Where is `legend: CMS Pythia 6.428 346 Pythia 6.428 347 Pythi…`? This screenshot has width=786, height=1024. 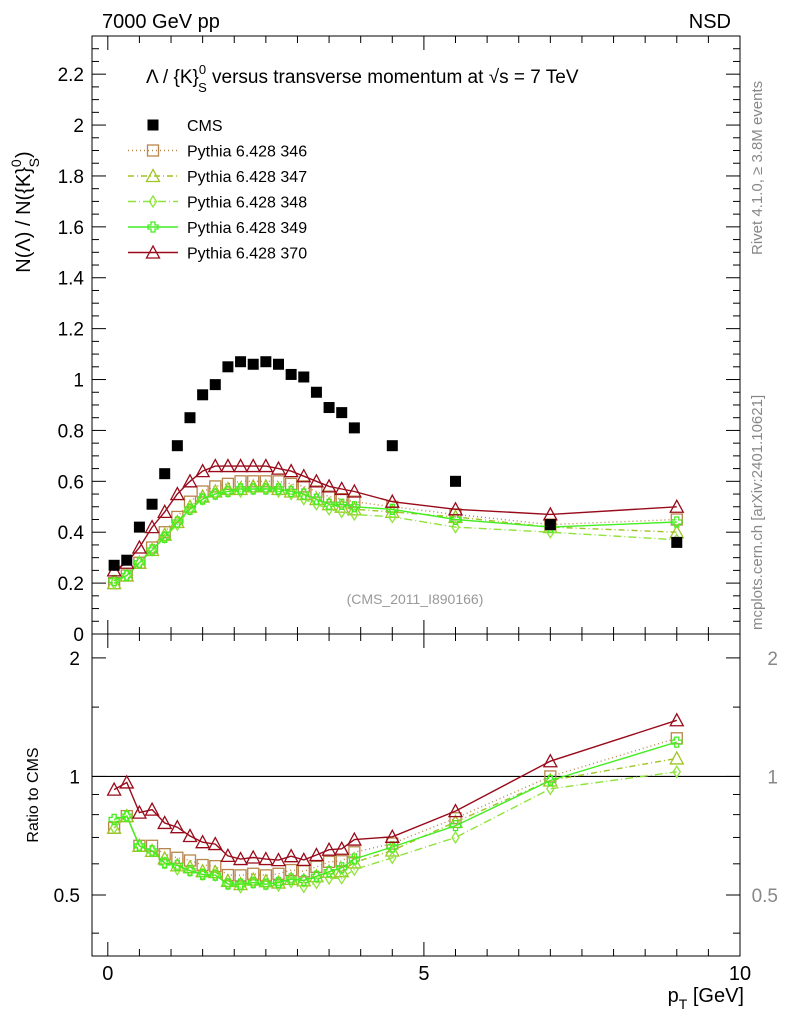
legend: CMS Pythia 6.428 346 Pythia 6.428 347 Pythi… is located at coordinates (217, 190).